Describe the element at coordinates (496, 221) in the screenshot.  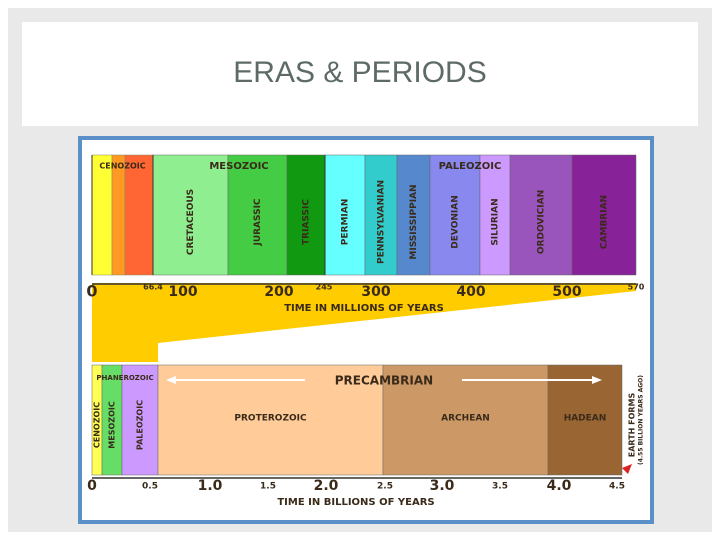
I see `period-label: SILURIAN` at that location.